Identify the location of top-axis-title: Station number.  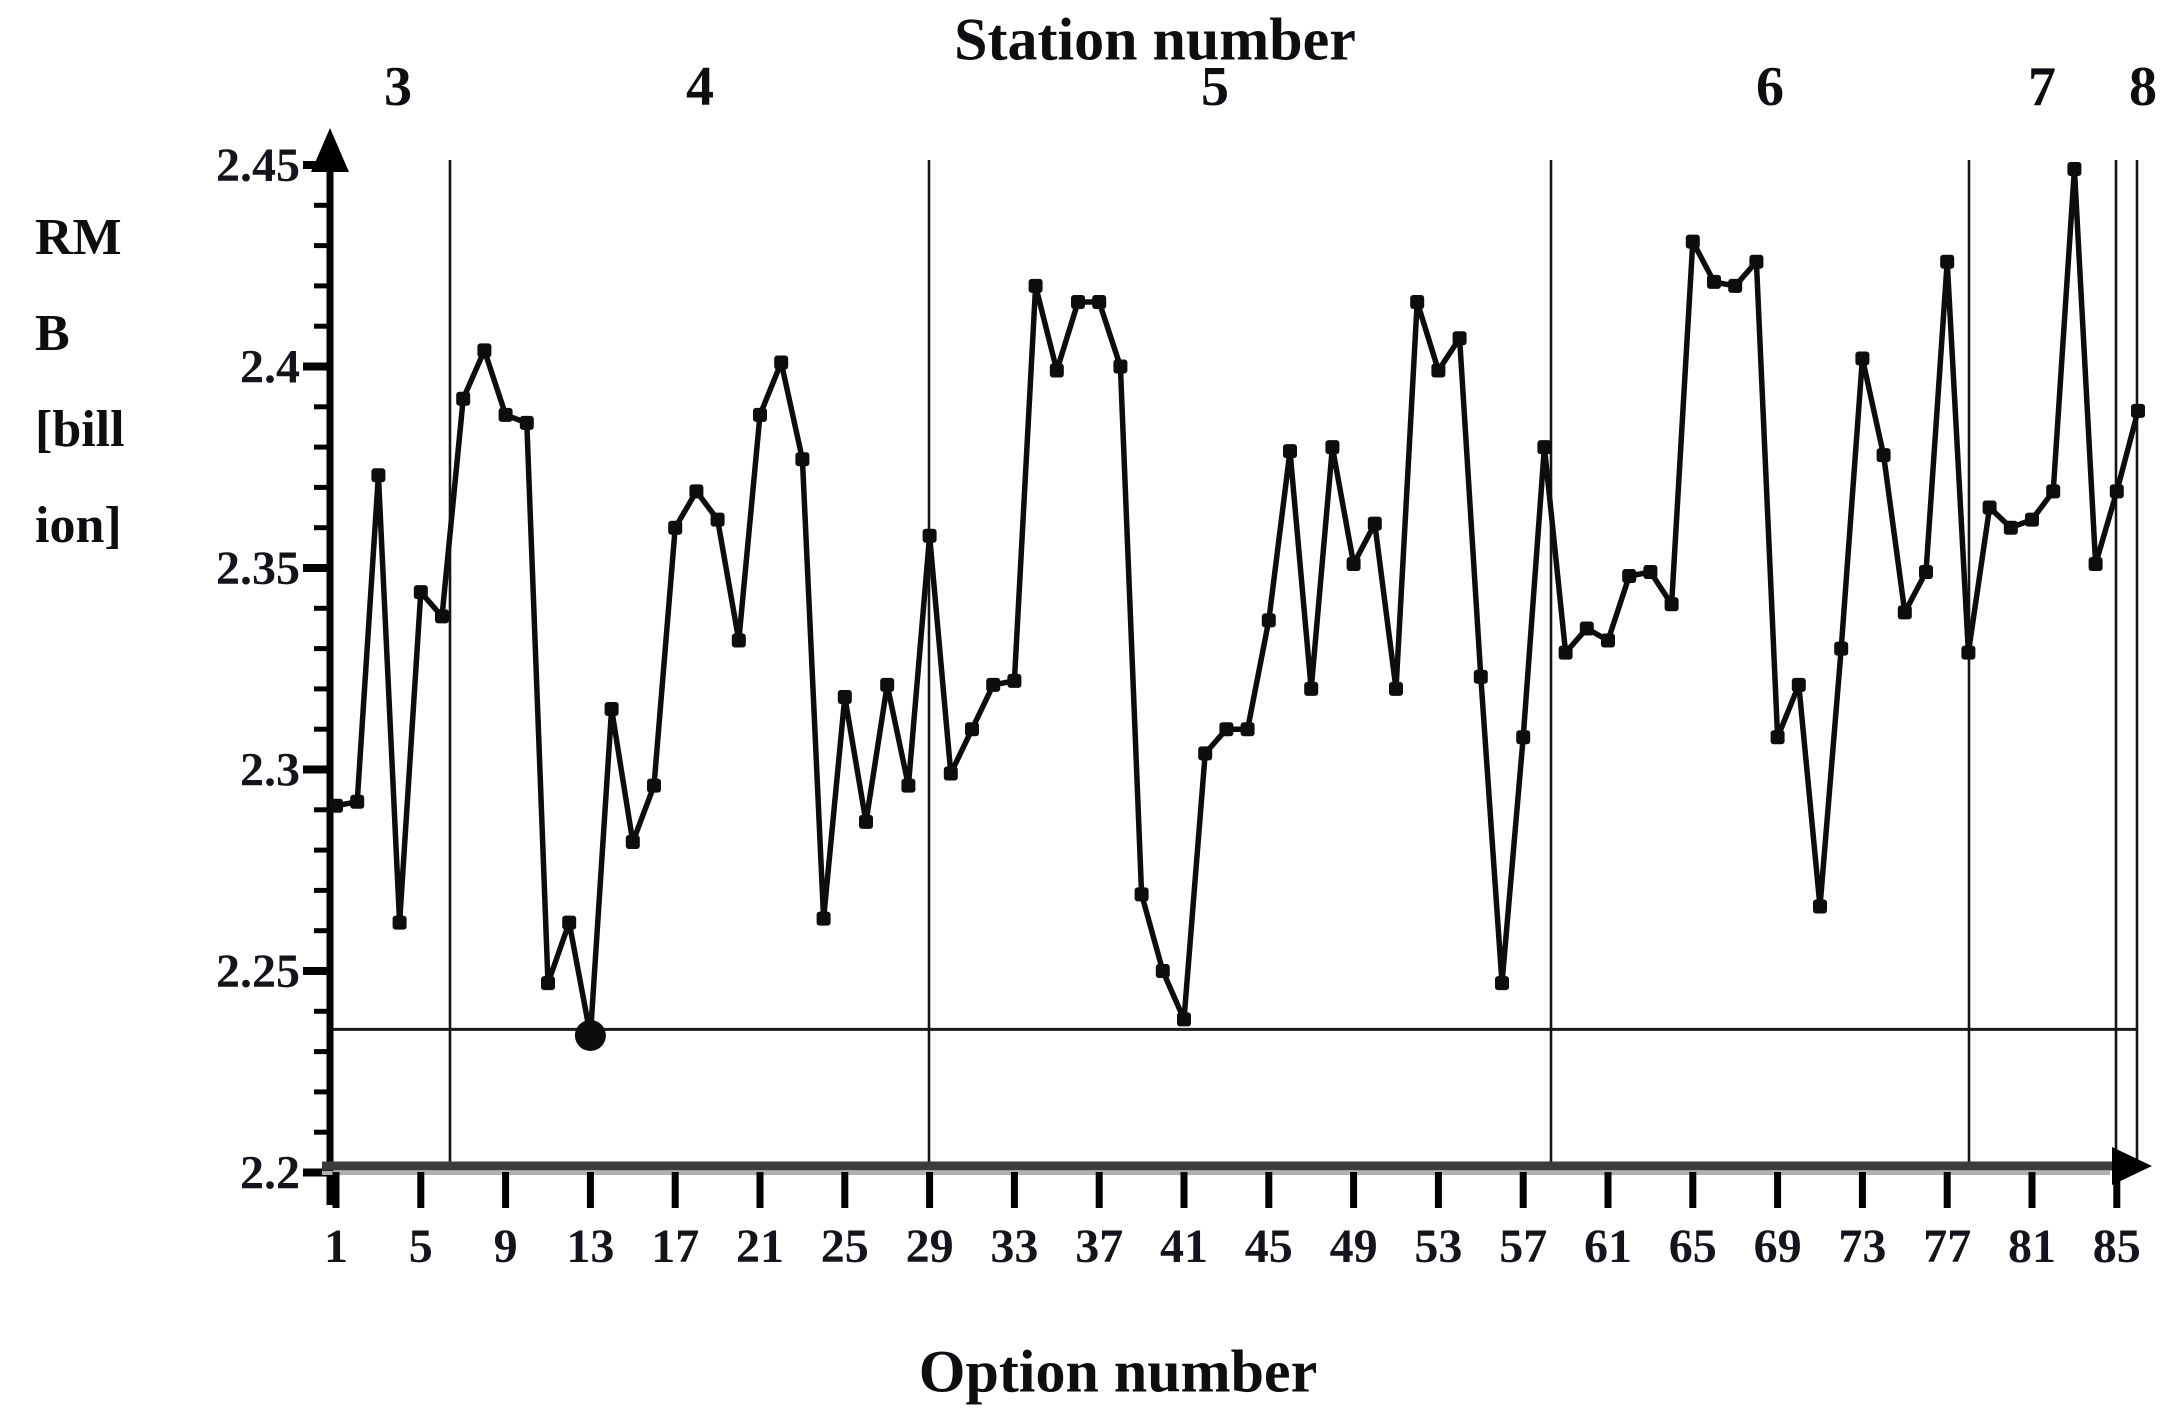
(1155, 39).